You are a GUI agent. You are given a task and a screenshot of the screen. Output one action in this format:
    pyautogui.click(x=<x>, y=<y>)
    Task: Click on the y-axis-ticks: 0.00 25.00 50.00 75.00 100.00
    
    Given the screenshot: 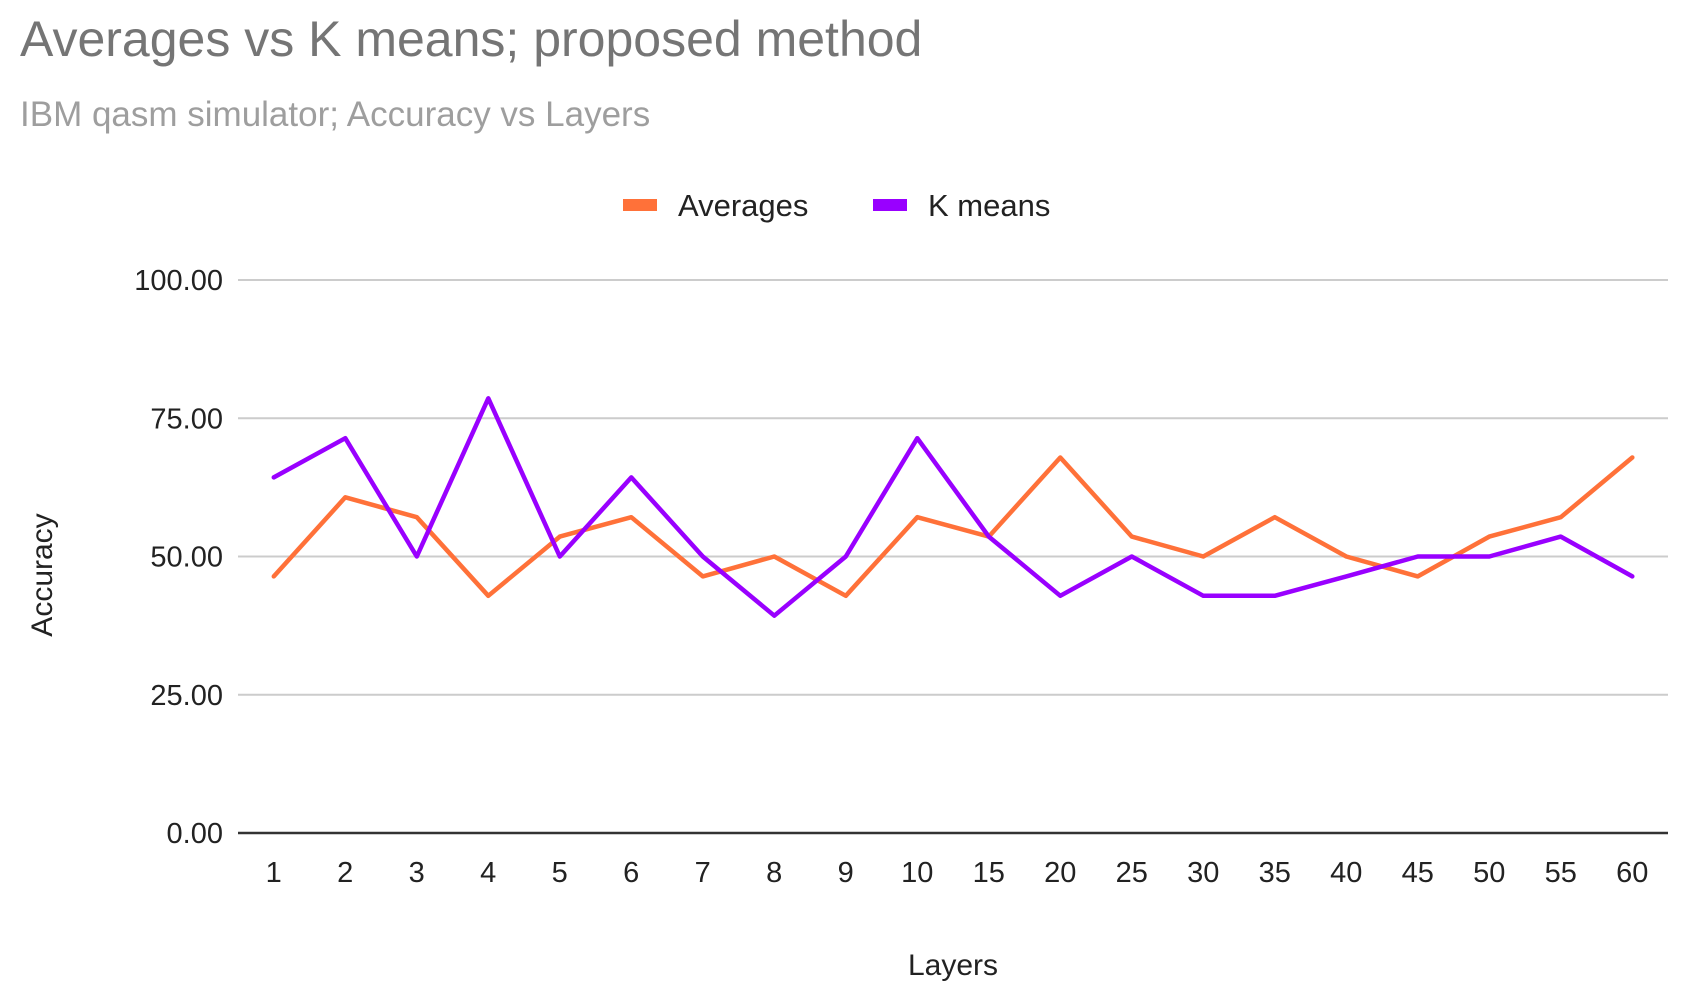 What is the action you would take?
    pyautogui.click(x=178, y=557)
    